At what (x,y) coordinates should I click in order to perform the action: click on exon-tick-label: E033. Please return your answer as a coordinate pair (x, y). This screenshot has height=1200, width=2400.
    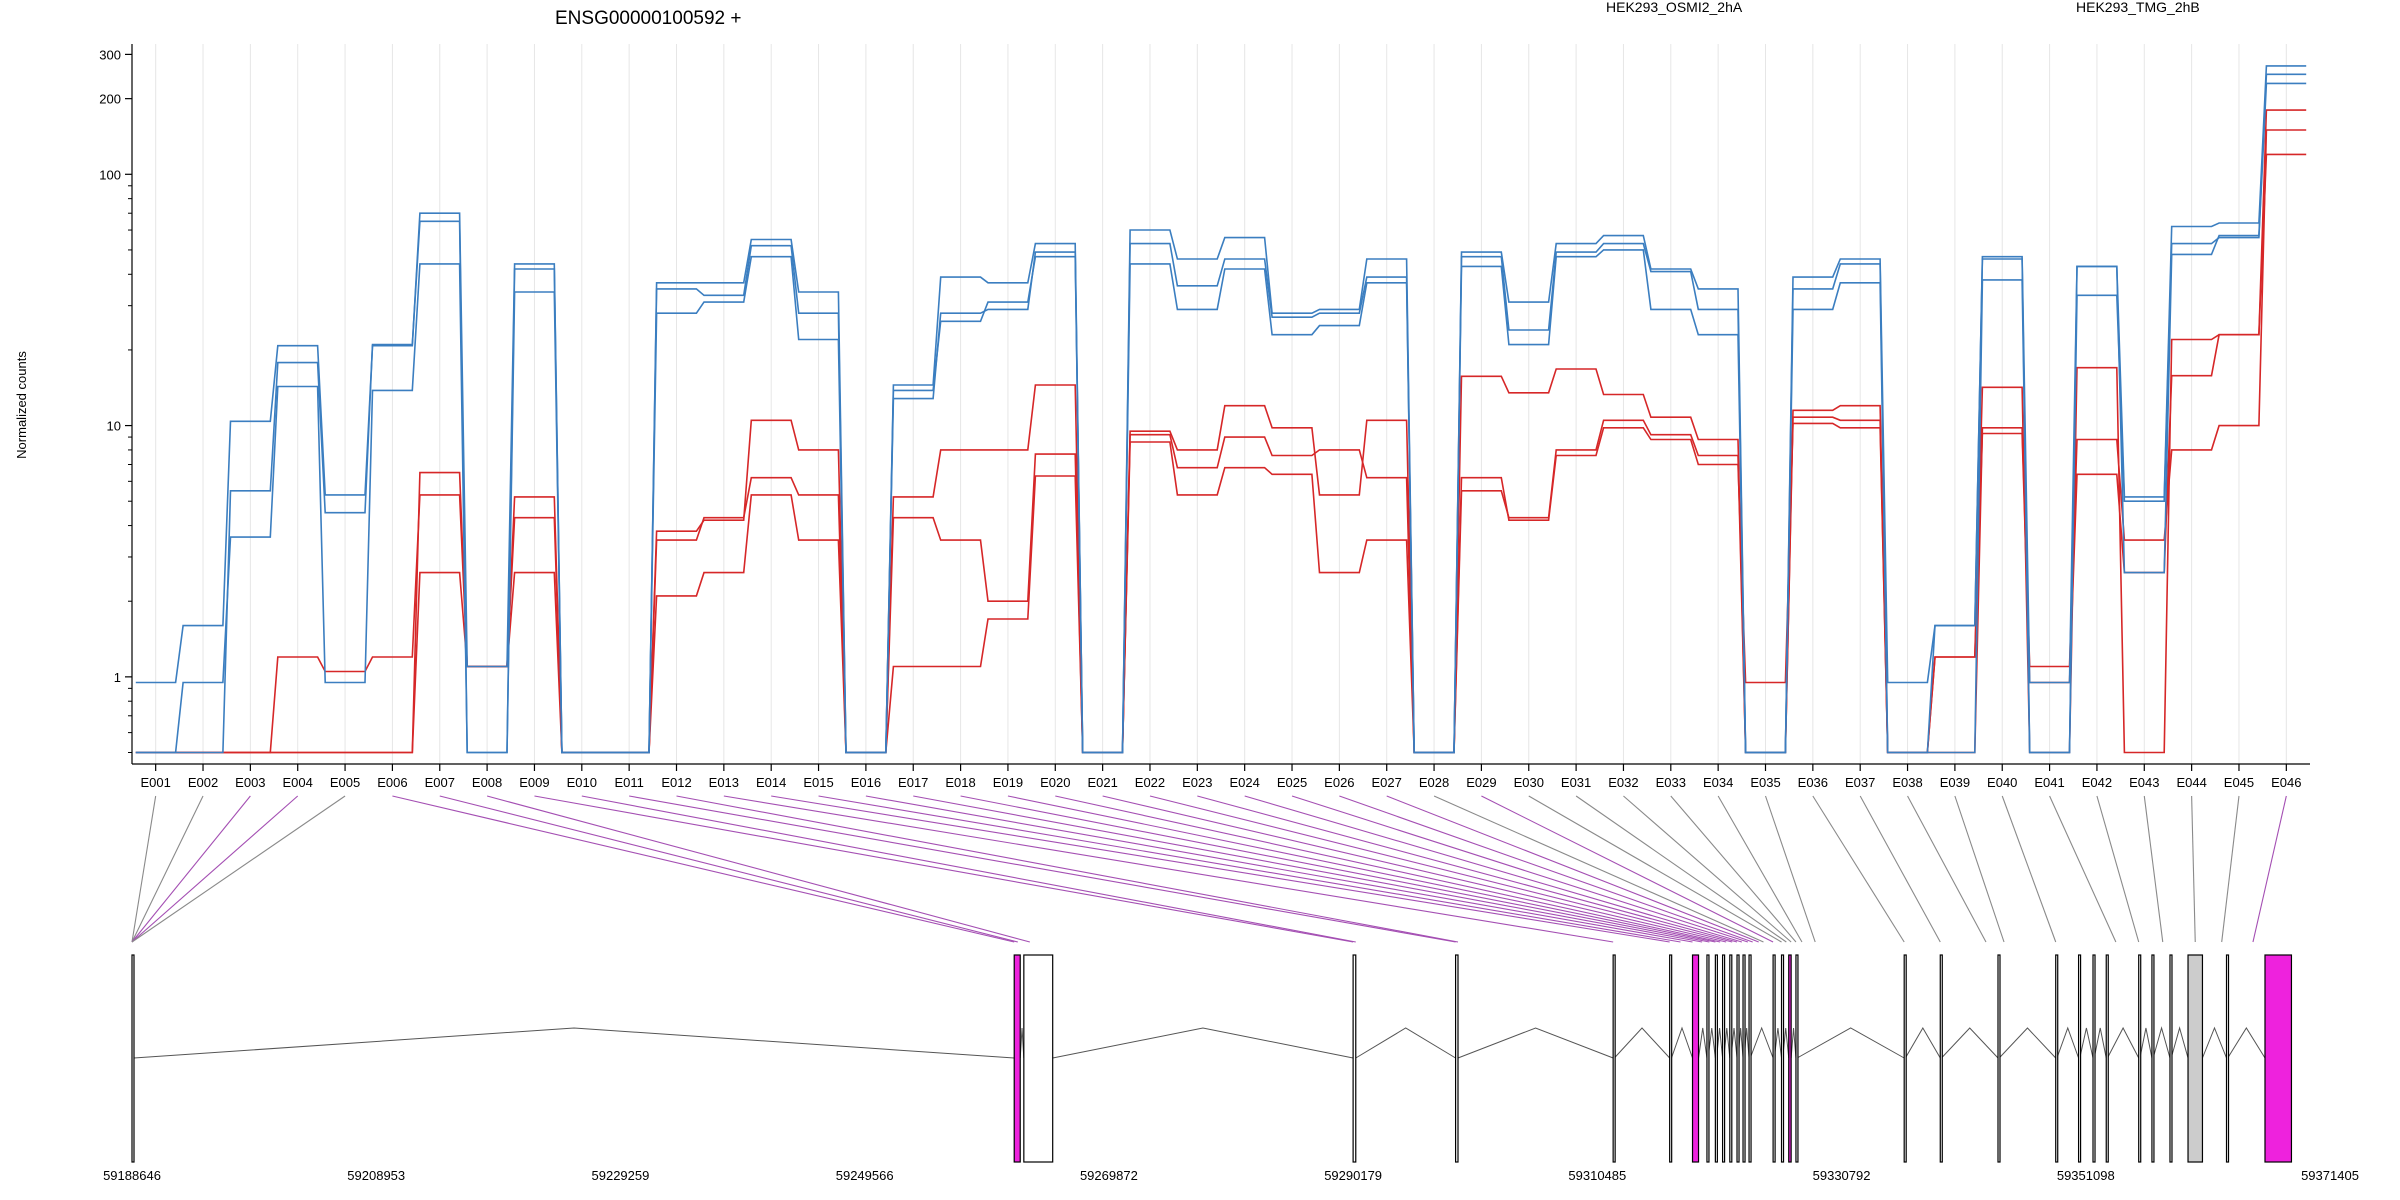
    Looking at the image, I should click on (1671, 782).